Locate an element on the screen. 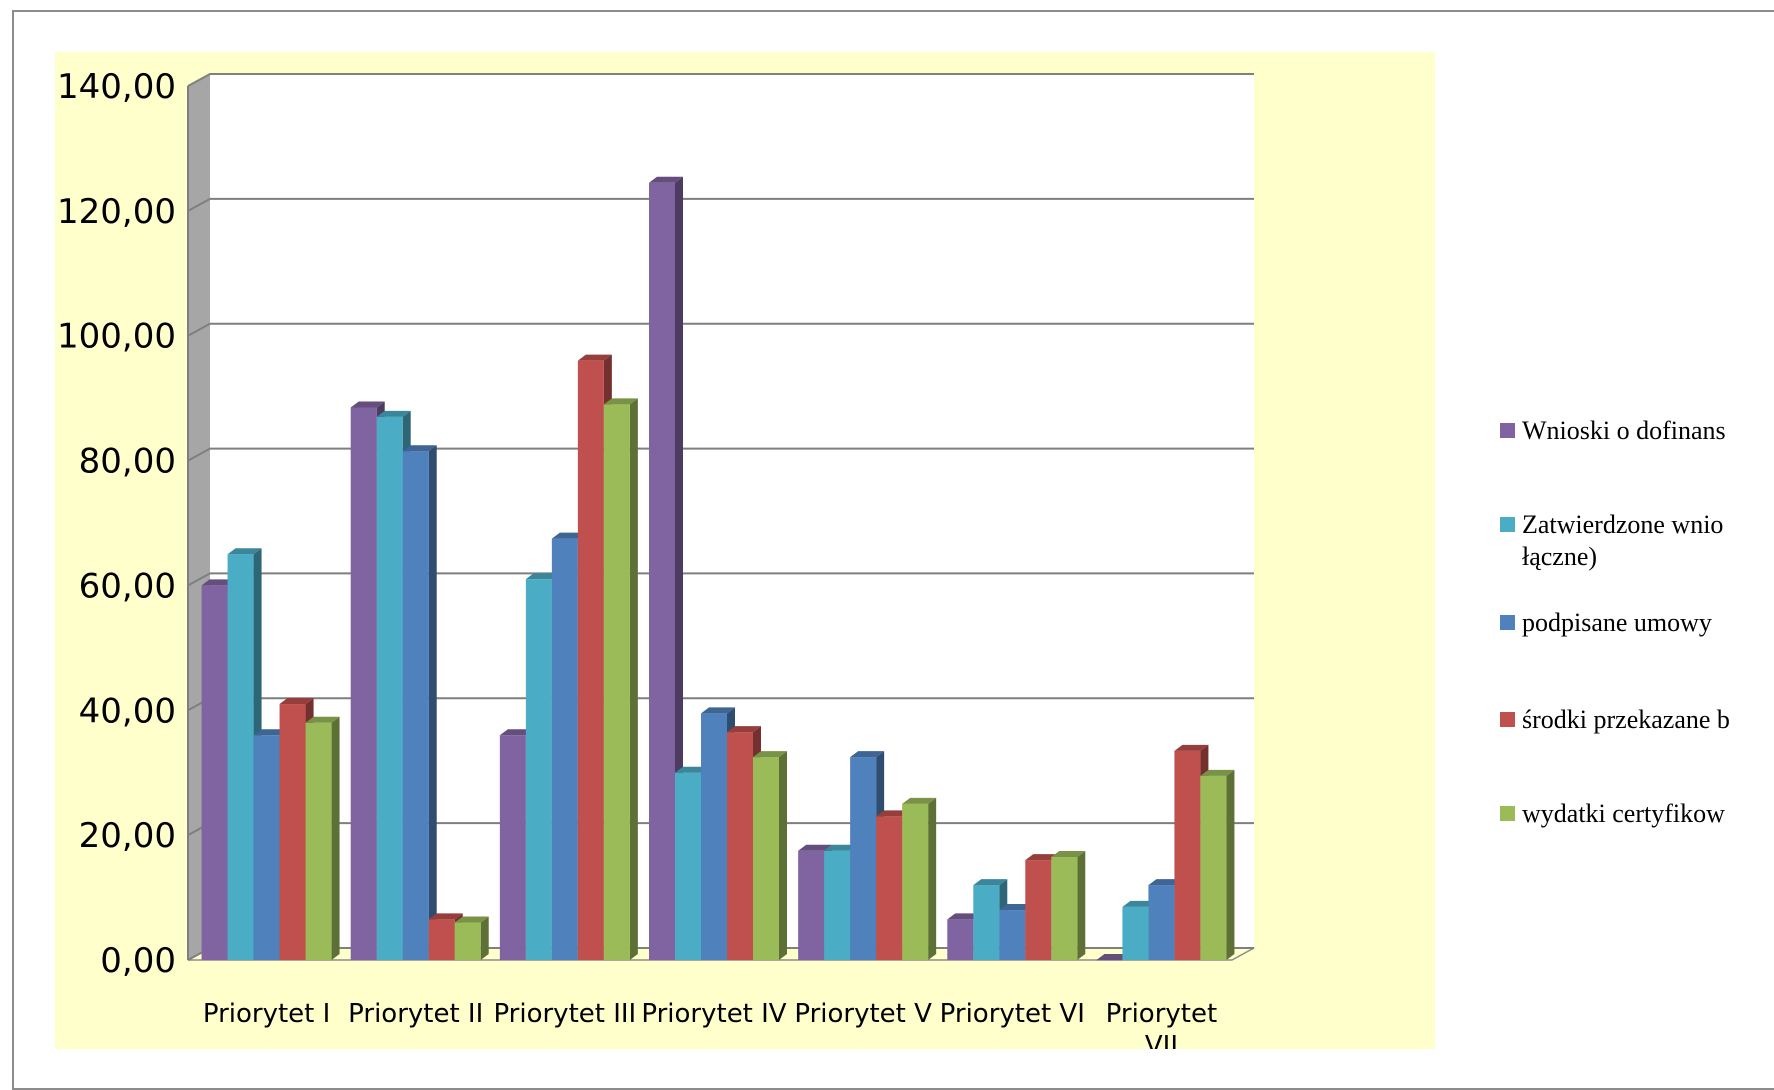  legend-label: środki przekazane b is located at coordinates (1626, 719).